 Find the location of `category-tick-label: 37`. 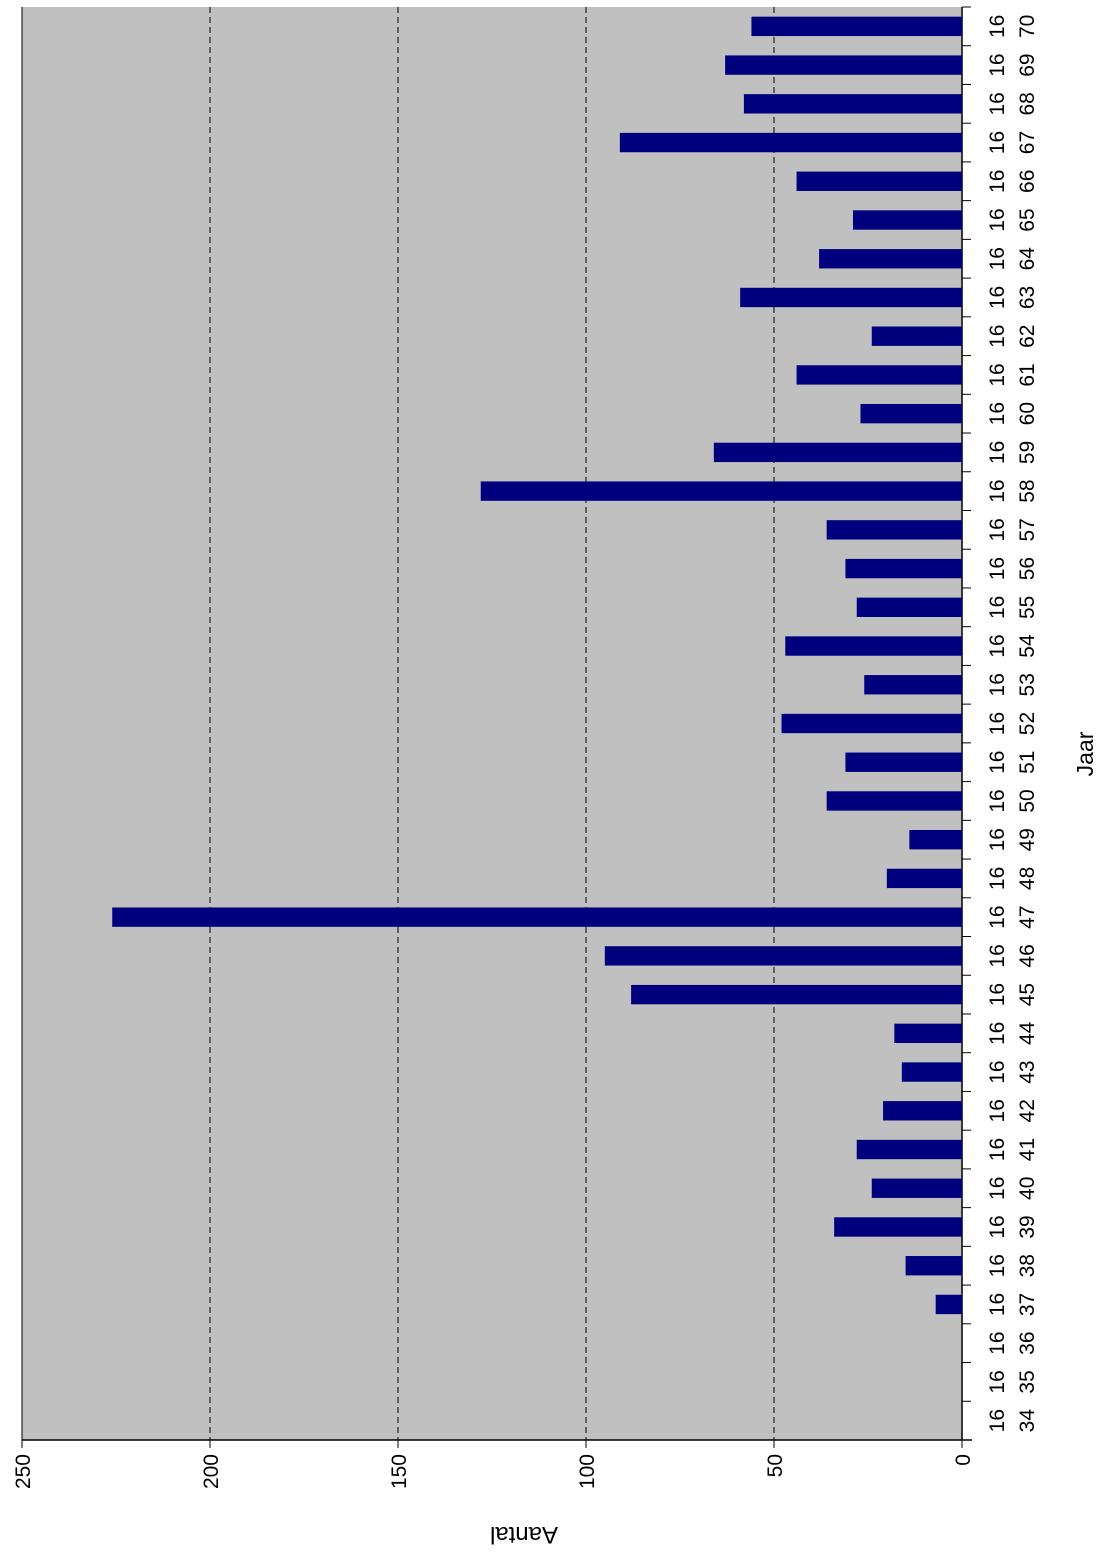

category-tick-label: 37 is located at coordinates (1027, 1304).